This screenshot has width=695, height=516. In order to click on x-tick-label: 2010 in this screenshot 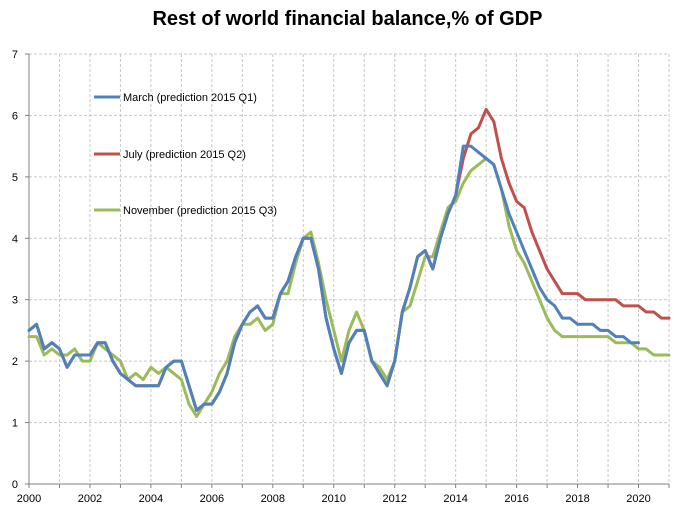, I will do `click(334, 499)`.